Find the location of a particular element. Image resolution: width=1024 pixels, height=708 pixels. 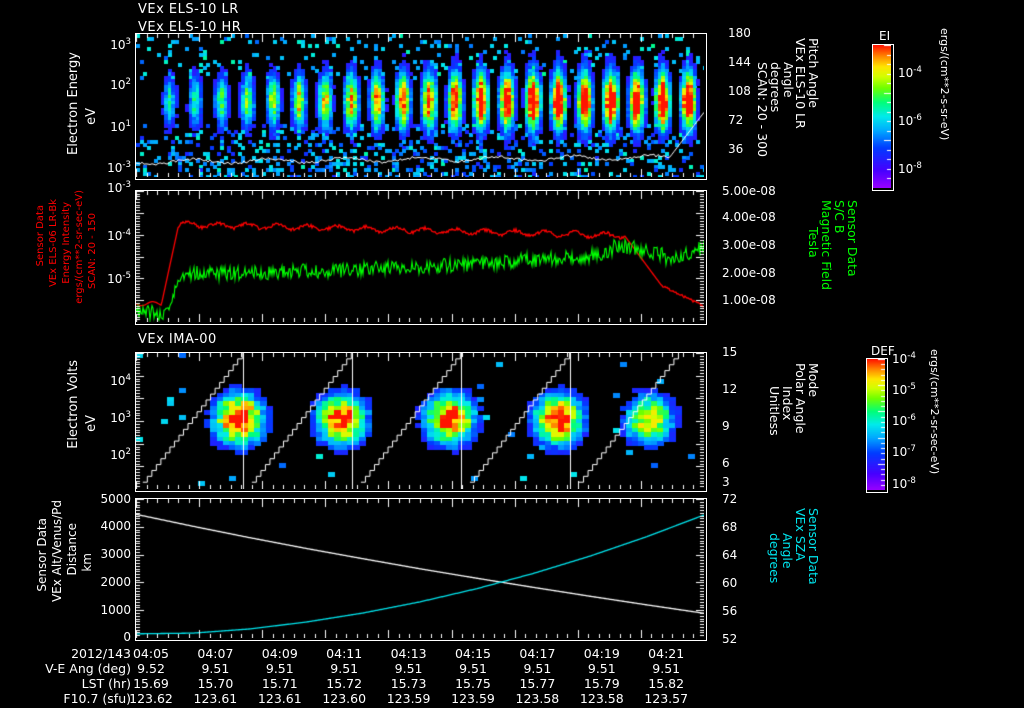

panel3-left-label-2: eV is located at coordinates (91, 423).